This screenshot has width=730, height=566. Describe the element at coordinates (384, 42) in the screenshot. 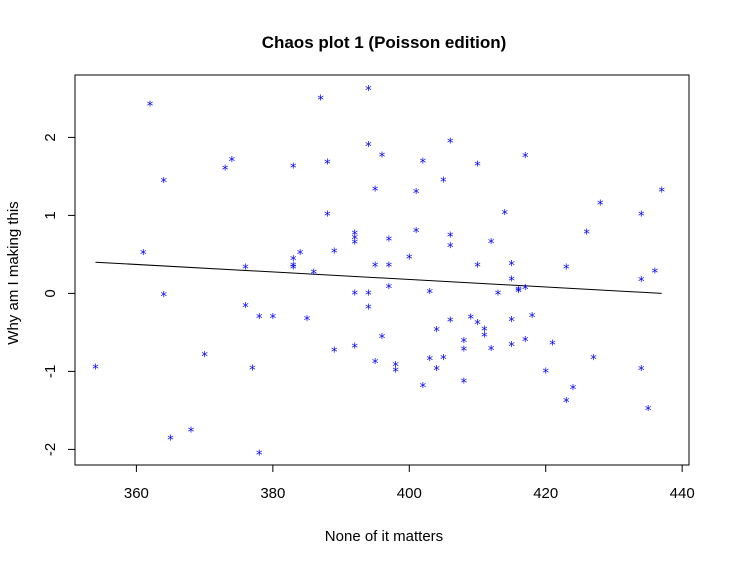

I see `chart-title: Chaos plot 1 (Poisson edition)` at that location.